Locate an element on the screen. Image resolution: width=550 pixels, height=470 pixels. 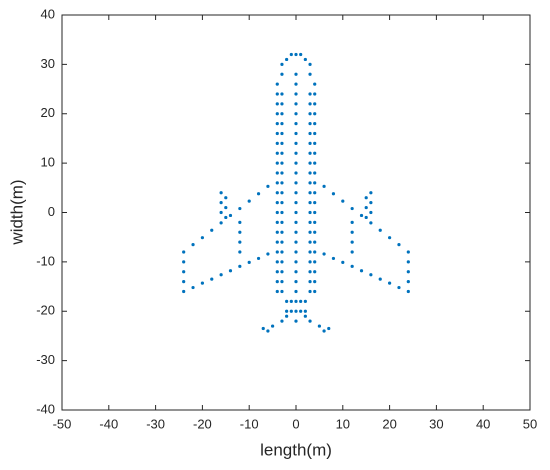
x-tick-label: 20 is located at coordinates (389, 423).